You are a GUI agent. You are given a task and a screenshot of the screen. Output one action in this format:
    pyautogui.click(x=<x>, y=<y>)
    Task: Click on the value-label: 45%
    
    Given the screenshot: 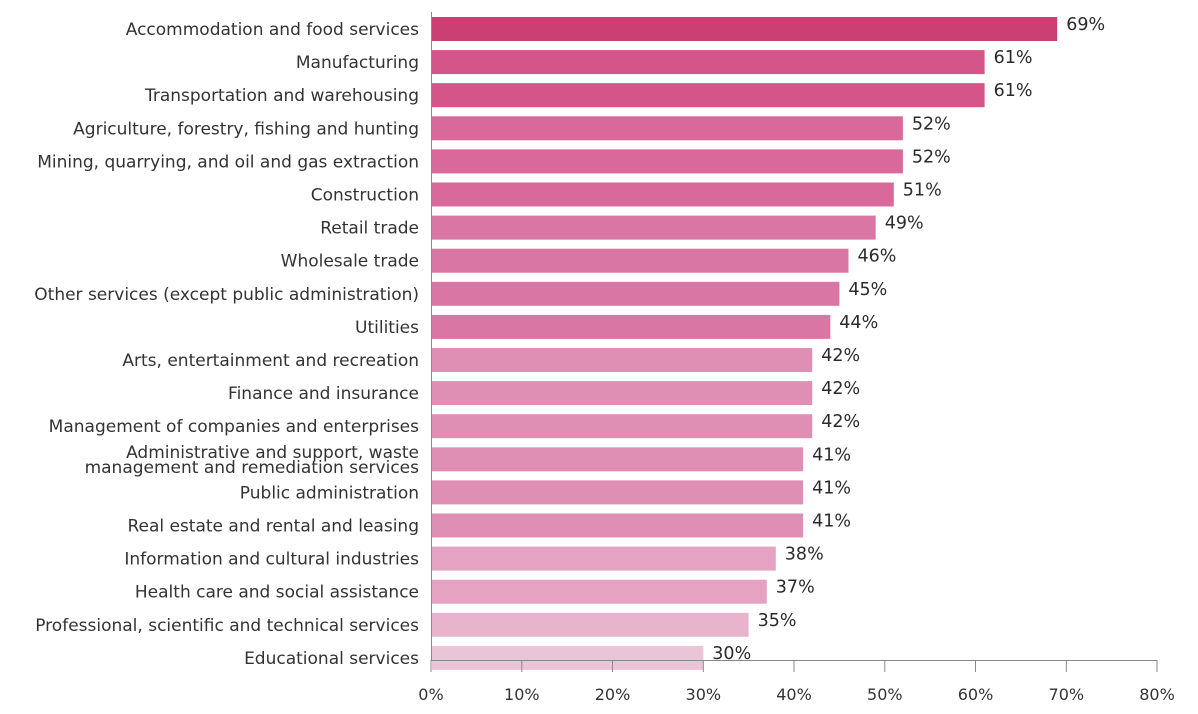 What is the action you would take?
    pyautogui.click(x=867, y=290)
    